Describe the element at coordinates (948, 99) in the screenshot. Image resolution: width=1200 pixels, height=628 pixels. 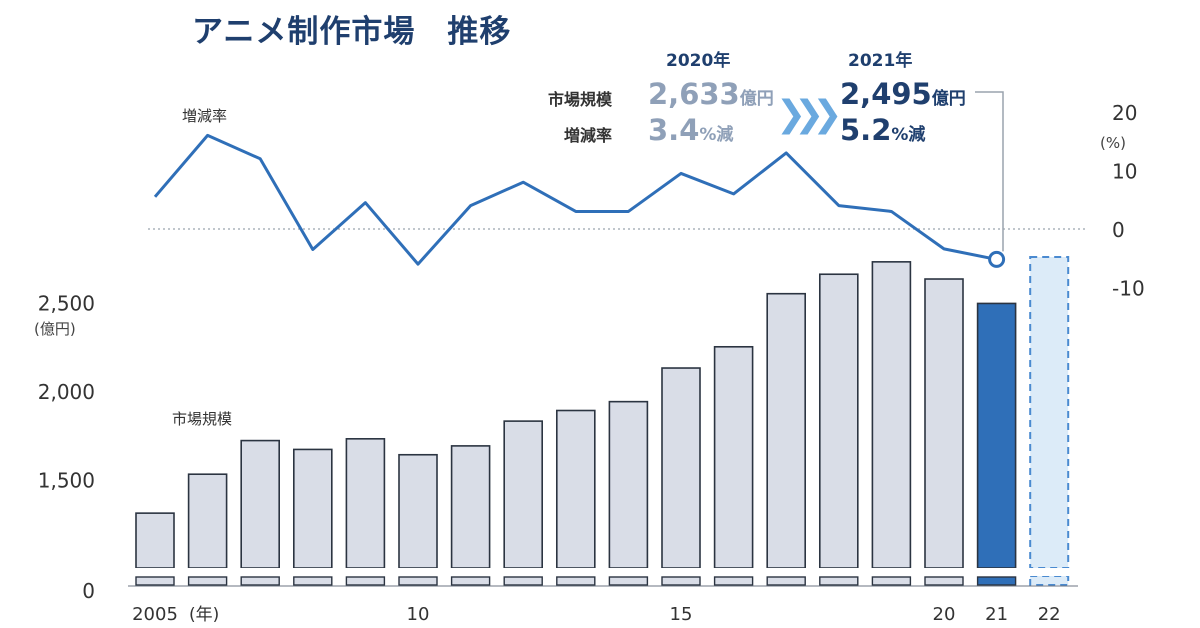
I see `curr-market-size-unit: 億円` at that location.